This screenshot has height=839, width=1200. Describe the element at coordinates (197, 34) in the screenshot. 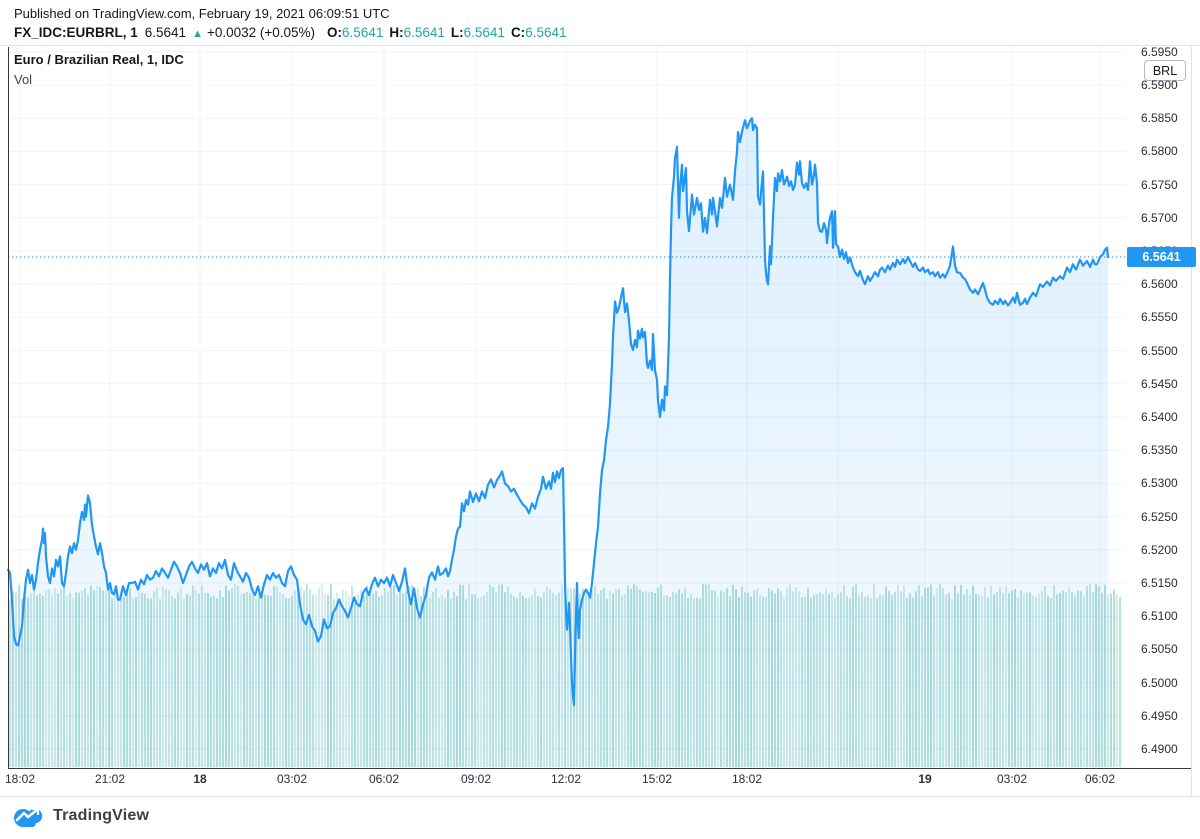

I see `up-arrow-icon: ▲` at that location.